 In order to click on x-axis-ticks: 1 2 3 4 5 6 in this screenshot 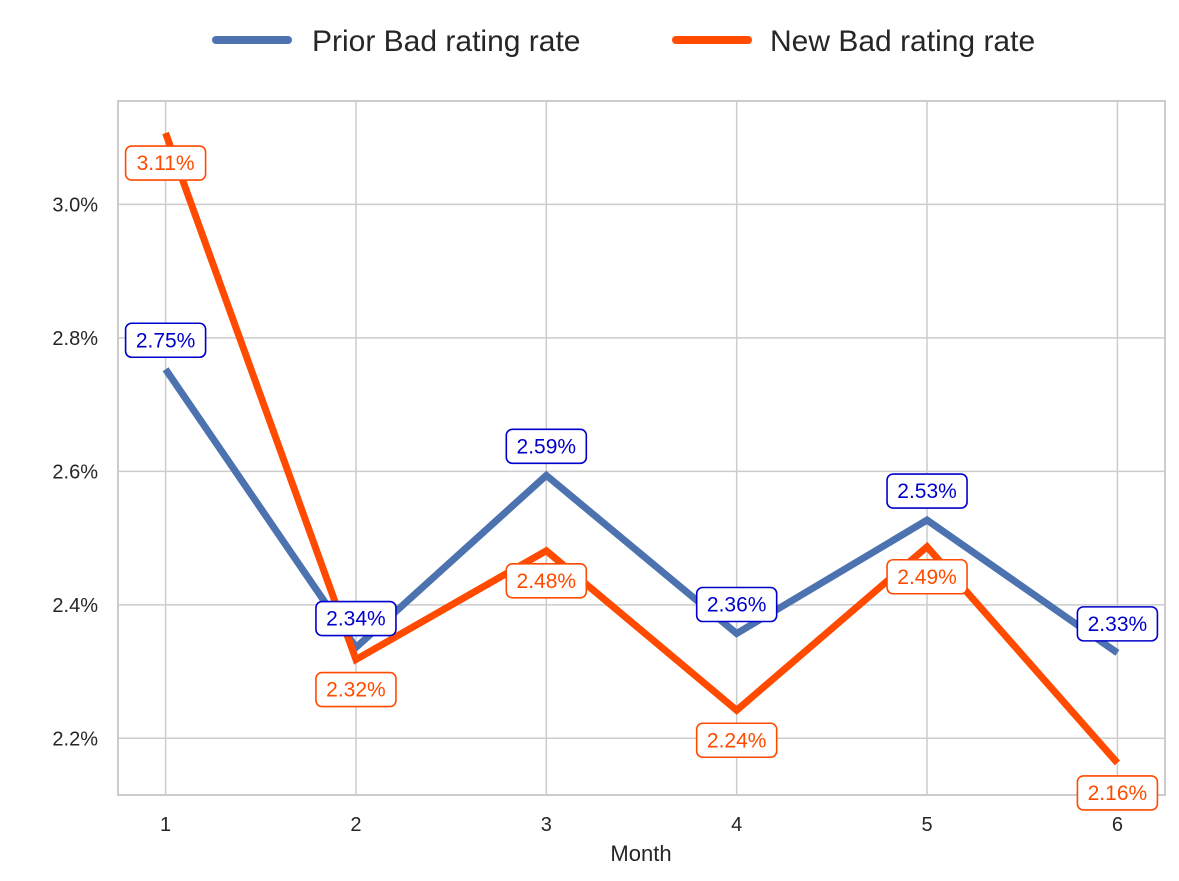, I will do `click(641, 825)`.